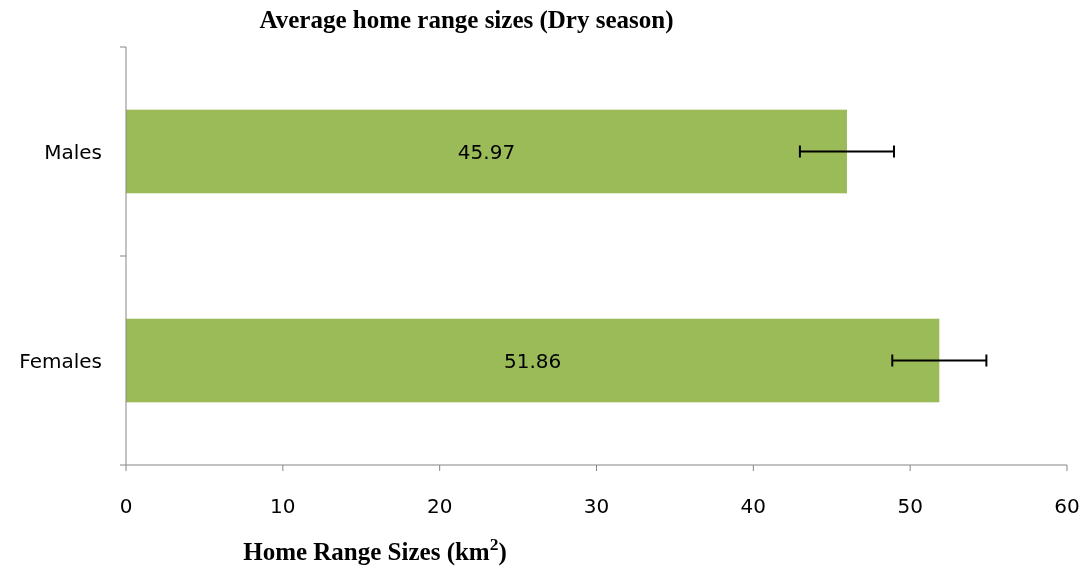  What do you see at coordinates (910, 506) in the screenshot?
I see `x-tick-label: 50` at bounding box center [910, 506].